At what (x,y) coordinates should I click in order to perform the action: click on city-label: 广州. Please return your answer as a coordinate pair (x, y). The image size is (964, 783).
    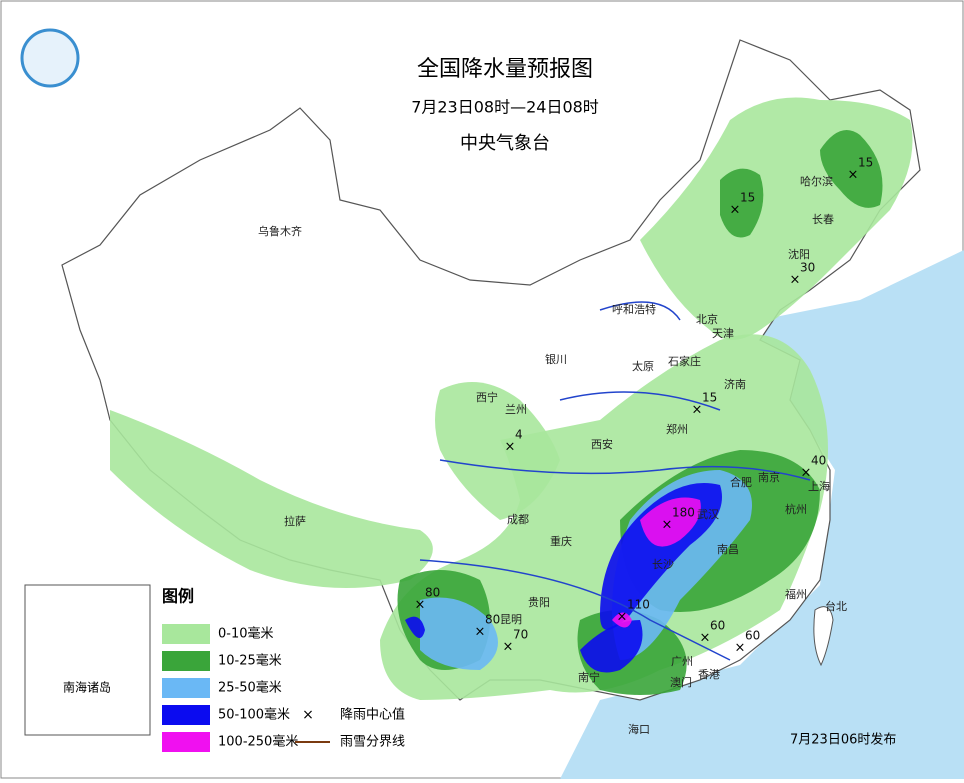
    Looking at the image, I should click on (682, 661).